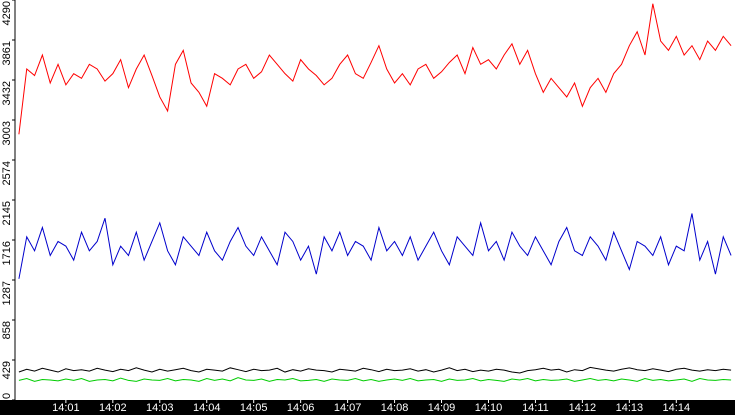  I want to click on x-tick-label: 14:10, so click(489, 408).